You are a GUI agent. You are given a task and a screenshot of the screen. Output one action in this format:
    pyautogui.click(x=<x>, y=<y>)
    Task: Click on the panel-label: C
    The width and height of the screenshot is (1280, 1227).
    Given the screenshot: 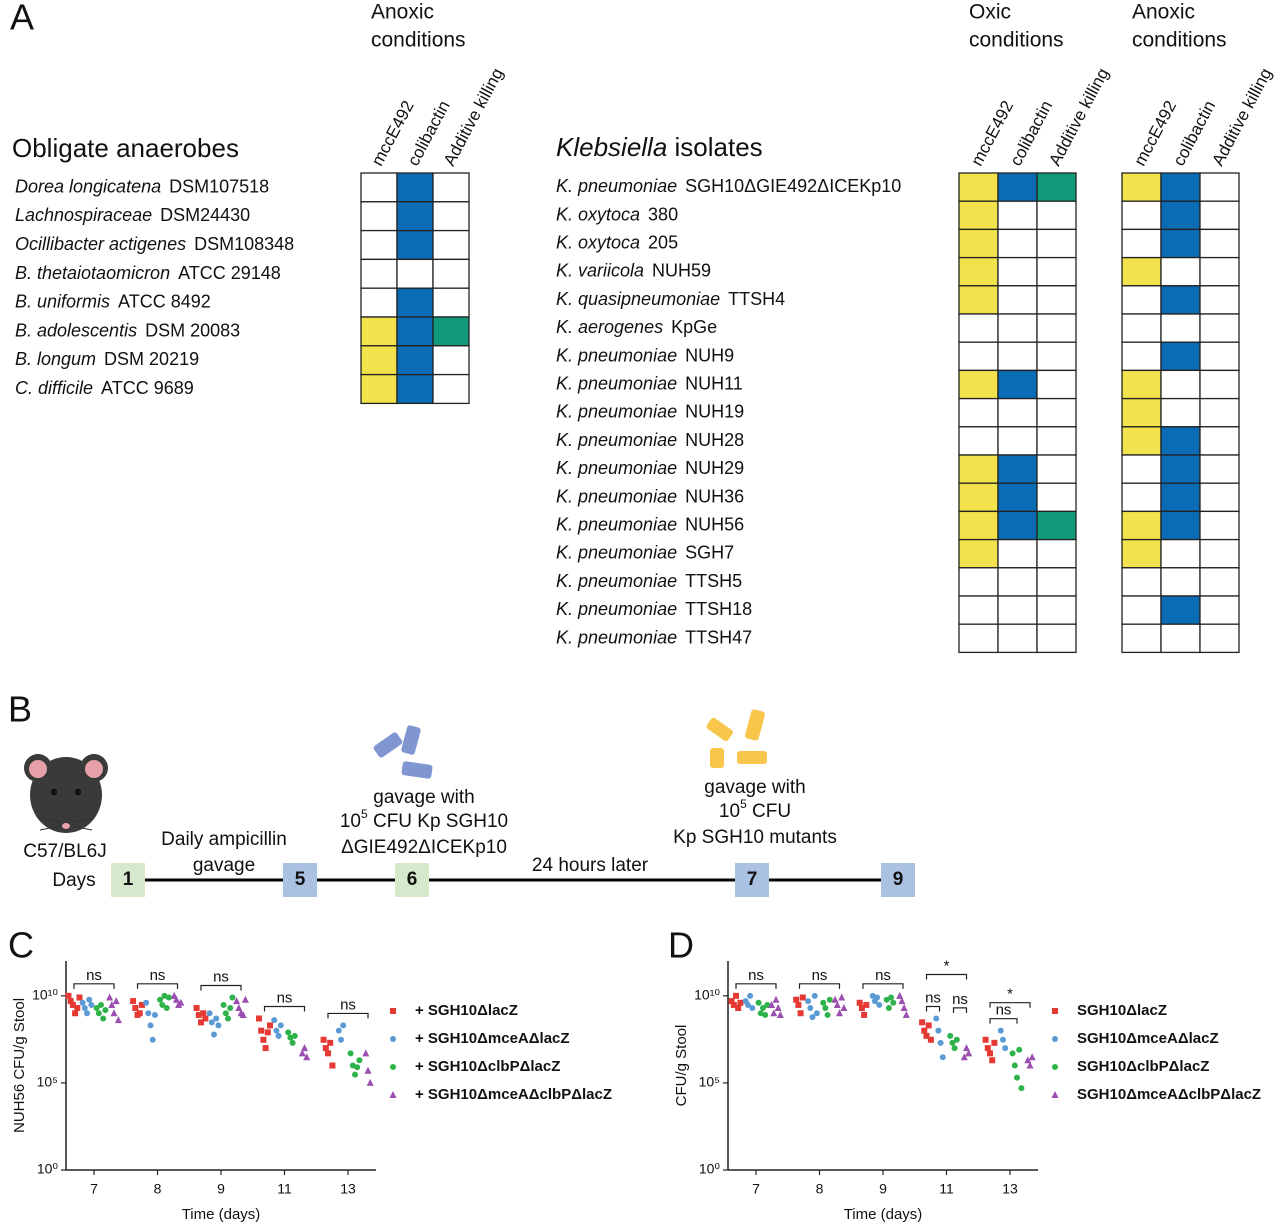 What is the action you would take?
    pyautogui.click(x=21, y=945)
    